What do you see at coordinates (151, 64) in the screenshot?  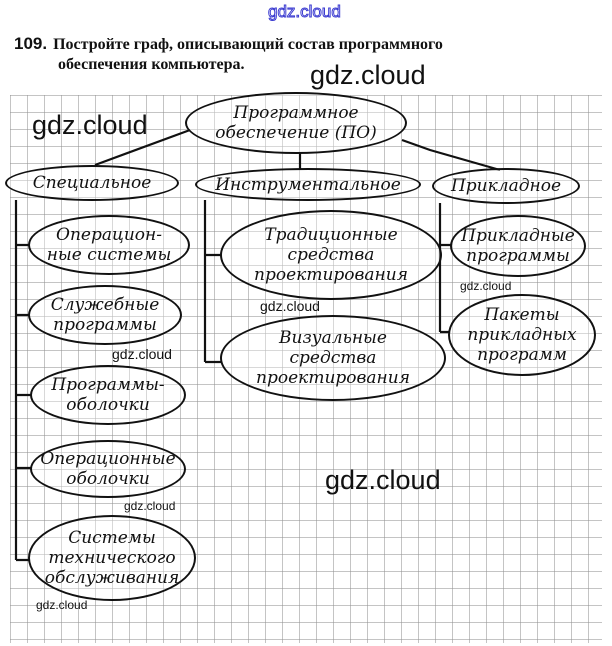 I see `task-line-2: обеспечения компьютера.` at bounding box center [151, 64].